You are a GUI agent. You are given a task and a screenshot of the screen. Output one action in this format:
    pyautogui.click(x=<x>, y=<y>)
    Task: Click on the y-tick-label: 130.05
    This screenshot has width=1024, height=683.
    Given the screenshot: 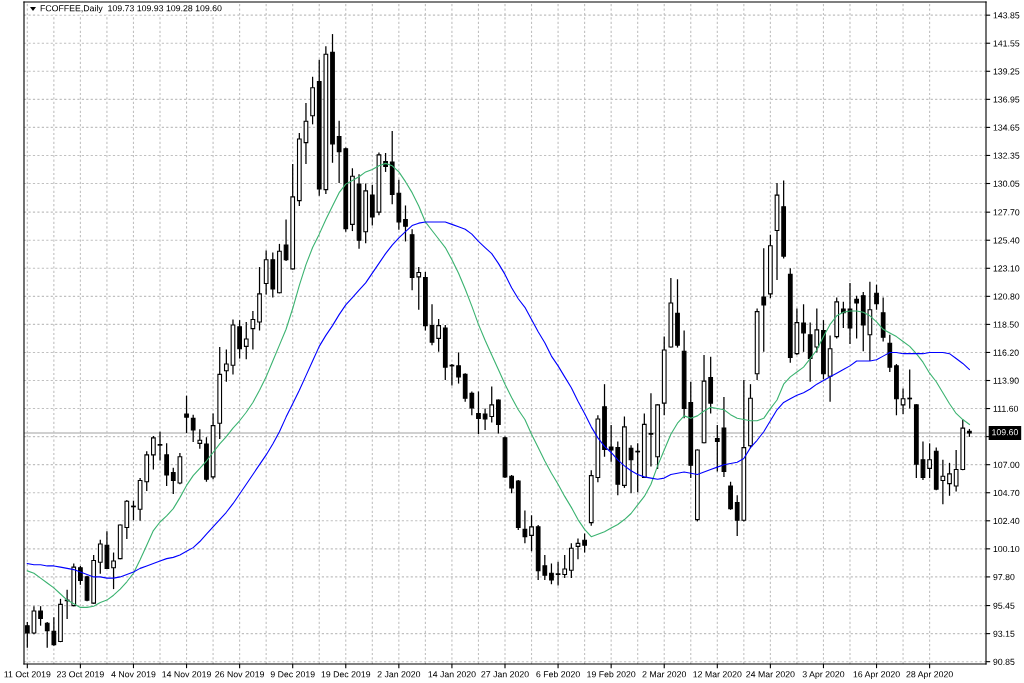 What is the action you would take?
    pyautogui.click(x=1006, y=183)
    